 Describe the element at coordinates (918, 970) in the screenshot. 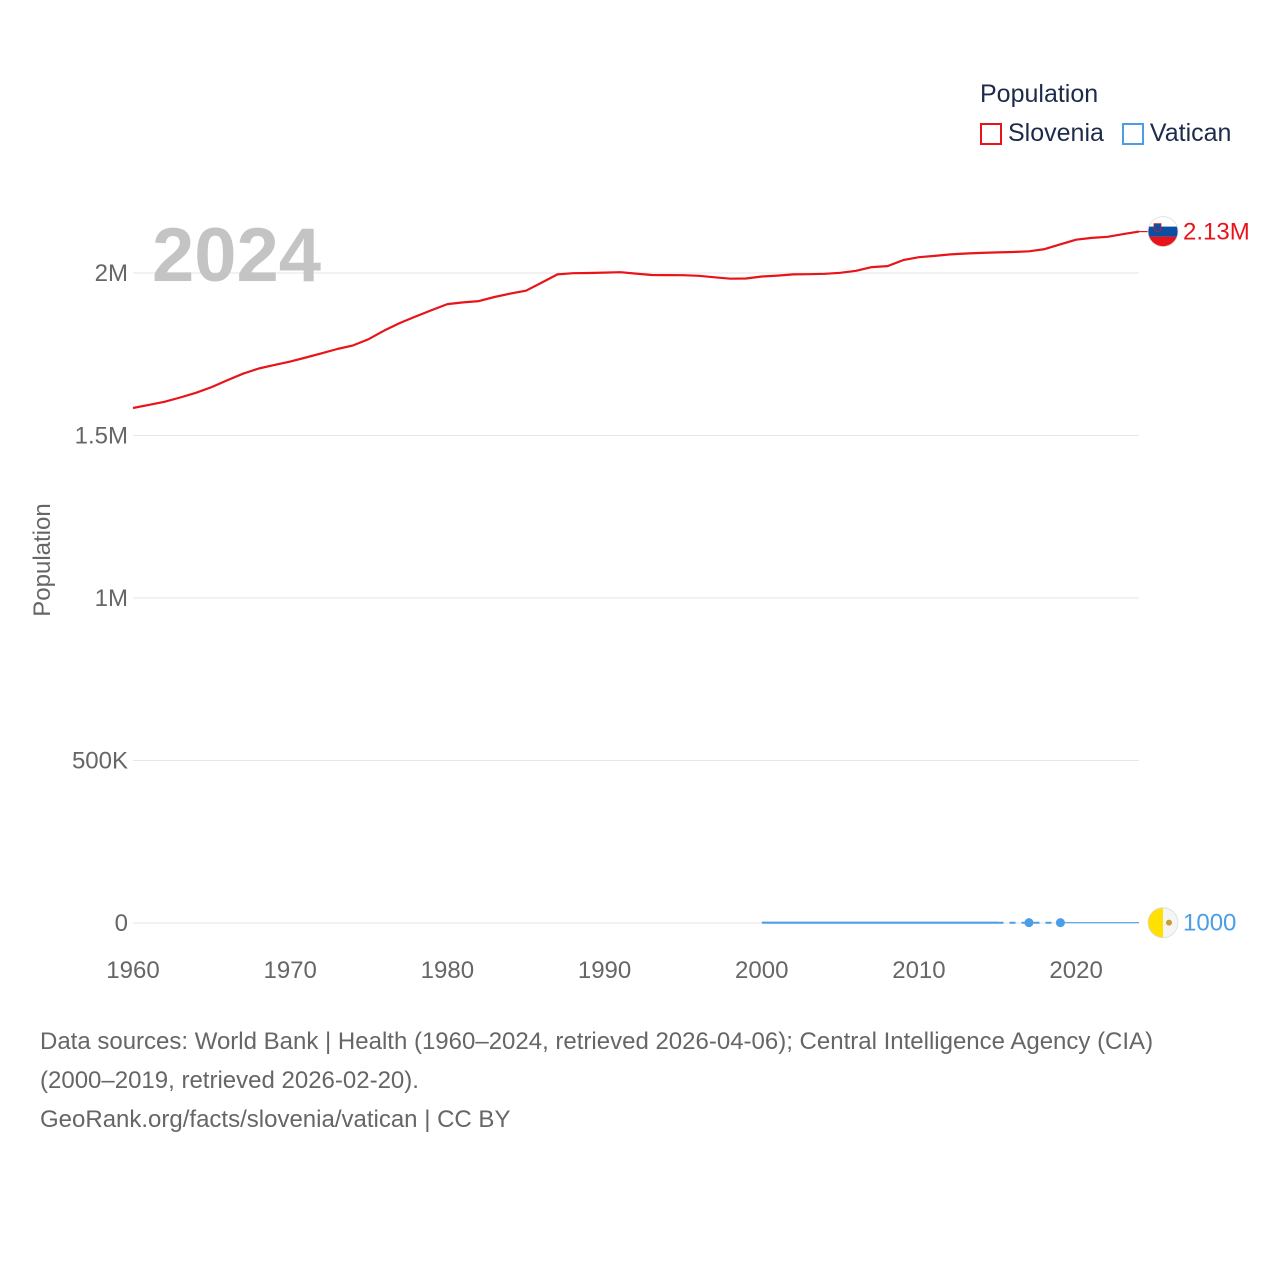

I see `x-tick-label: 2010` at that location.